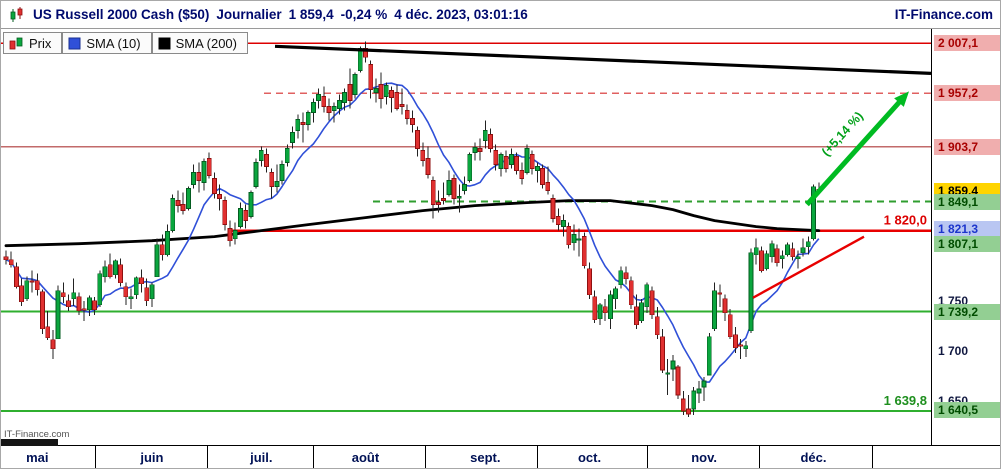  I want to click on month-label: déc., so click(813, 457).